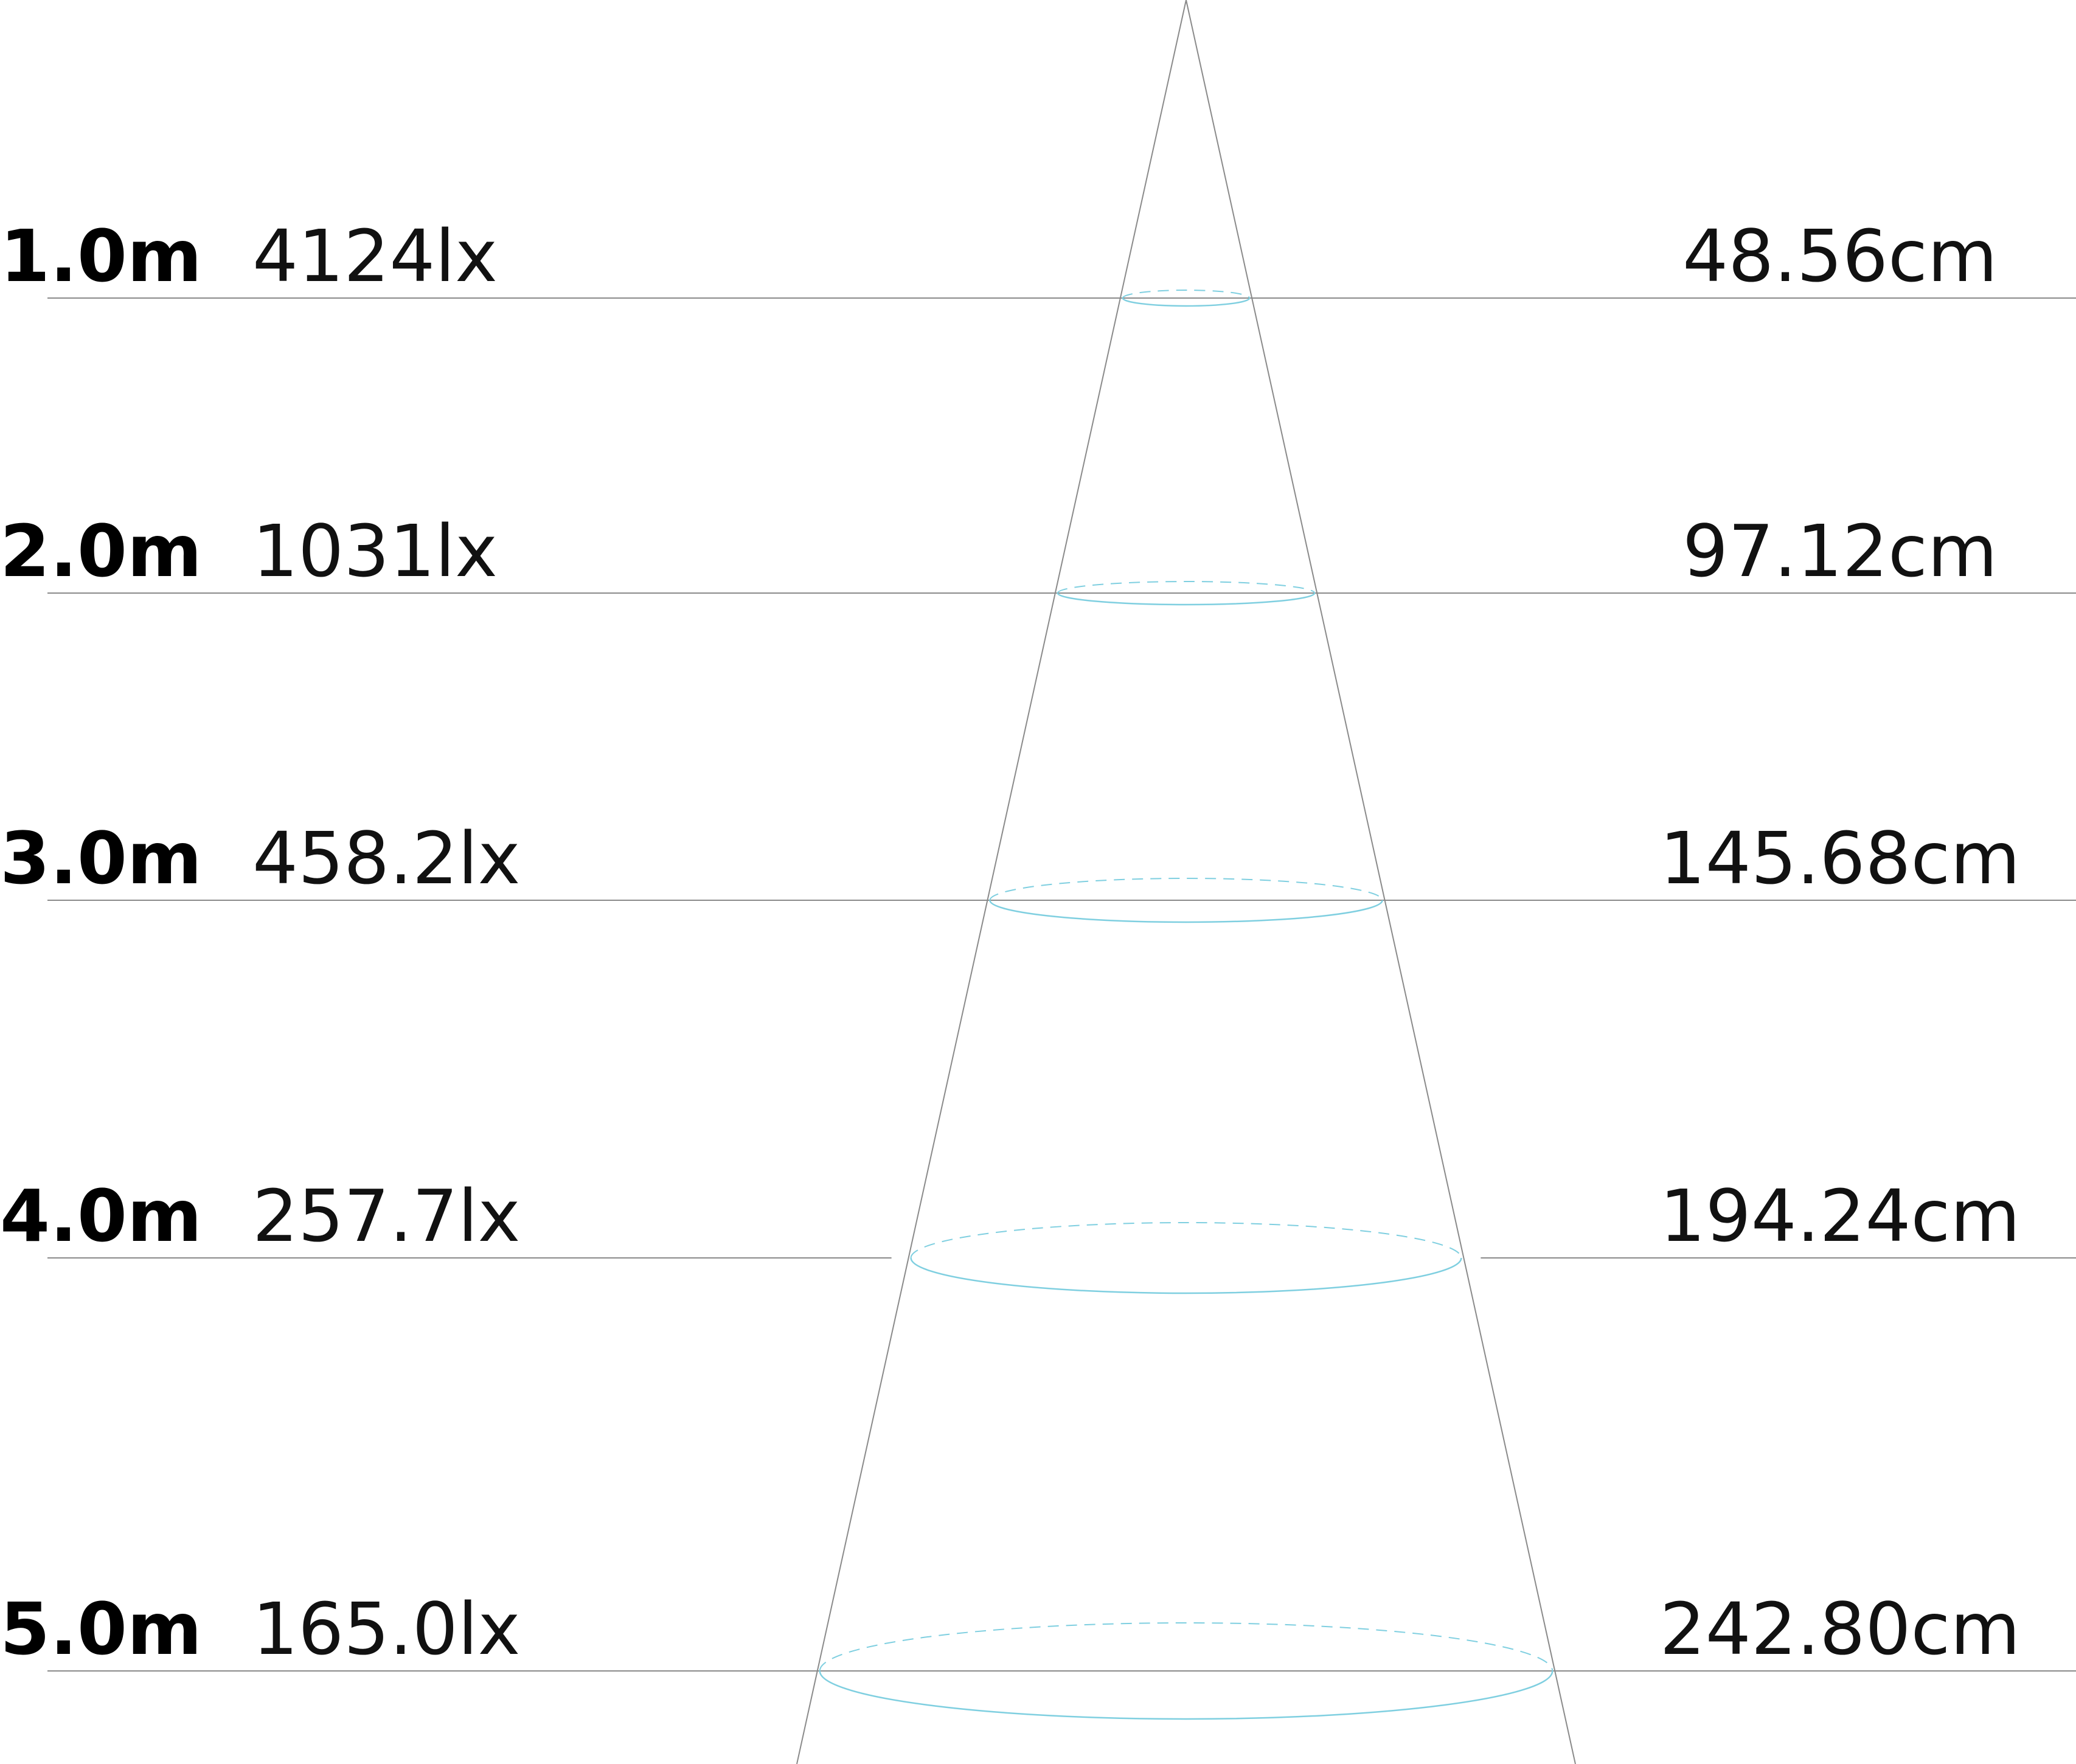  What do you see at coordinates (1840, 256) in the screenshot?
I see `beam-diameter-label: 48.56cm` at bounding box center [1840, 256].